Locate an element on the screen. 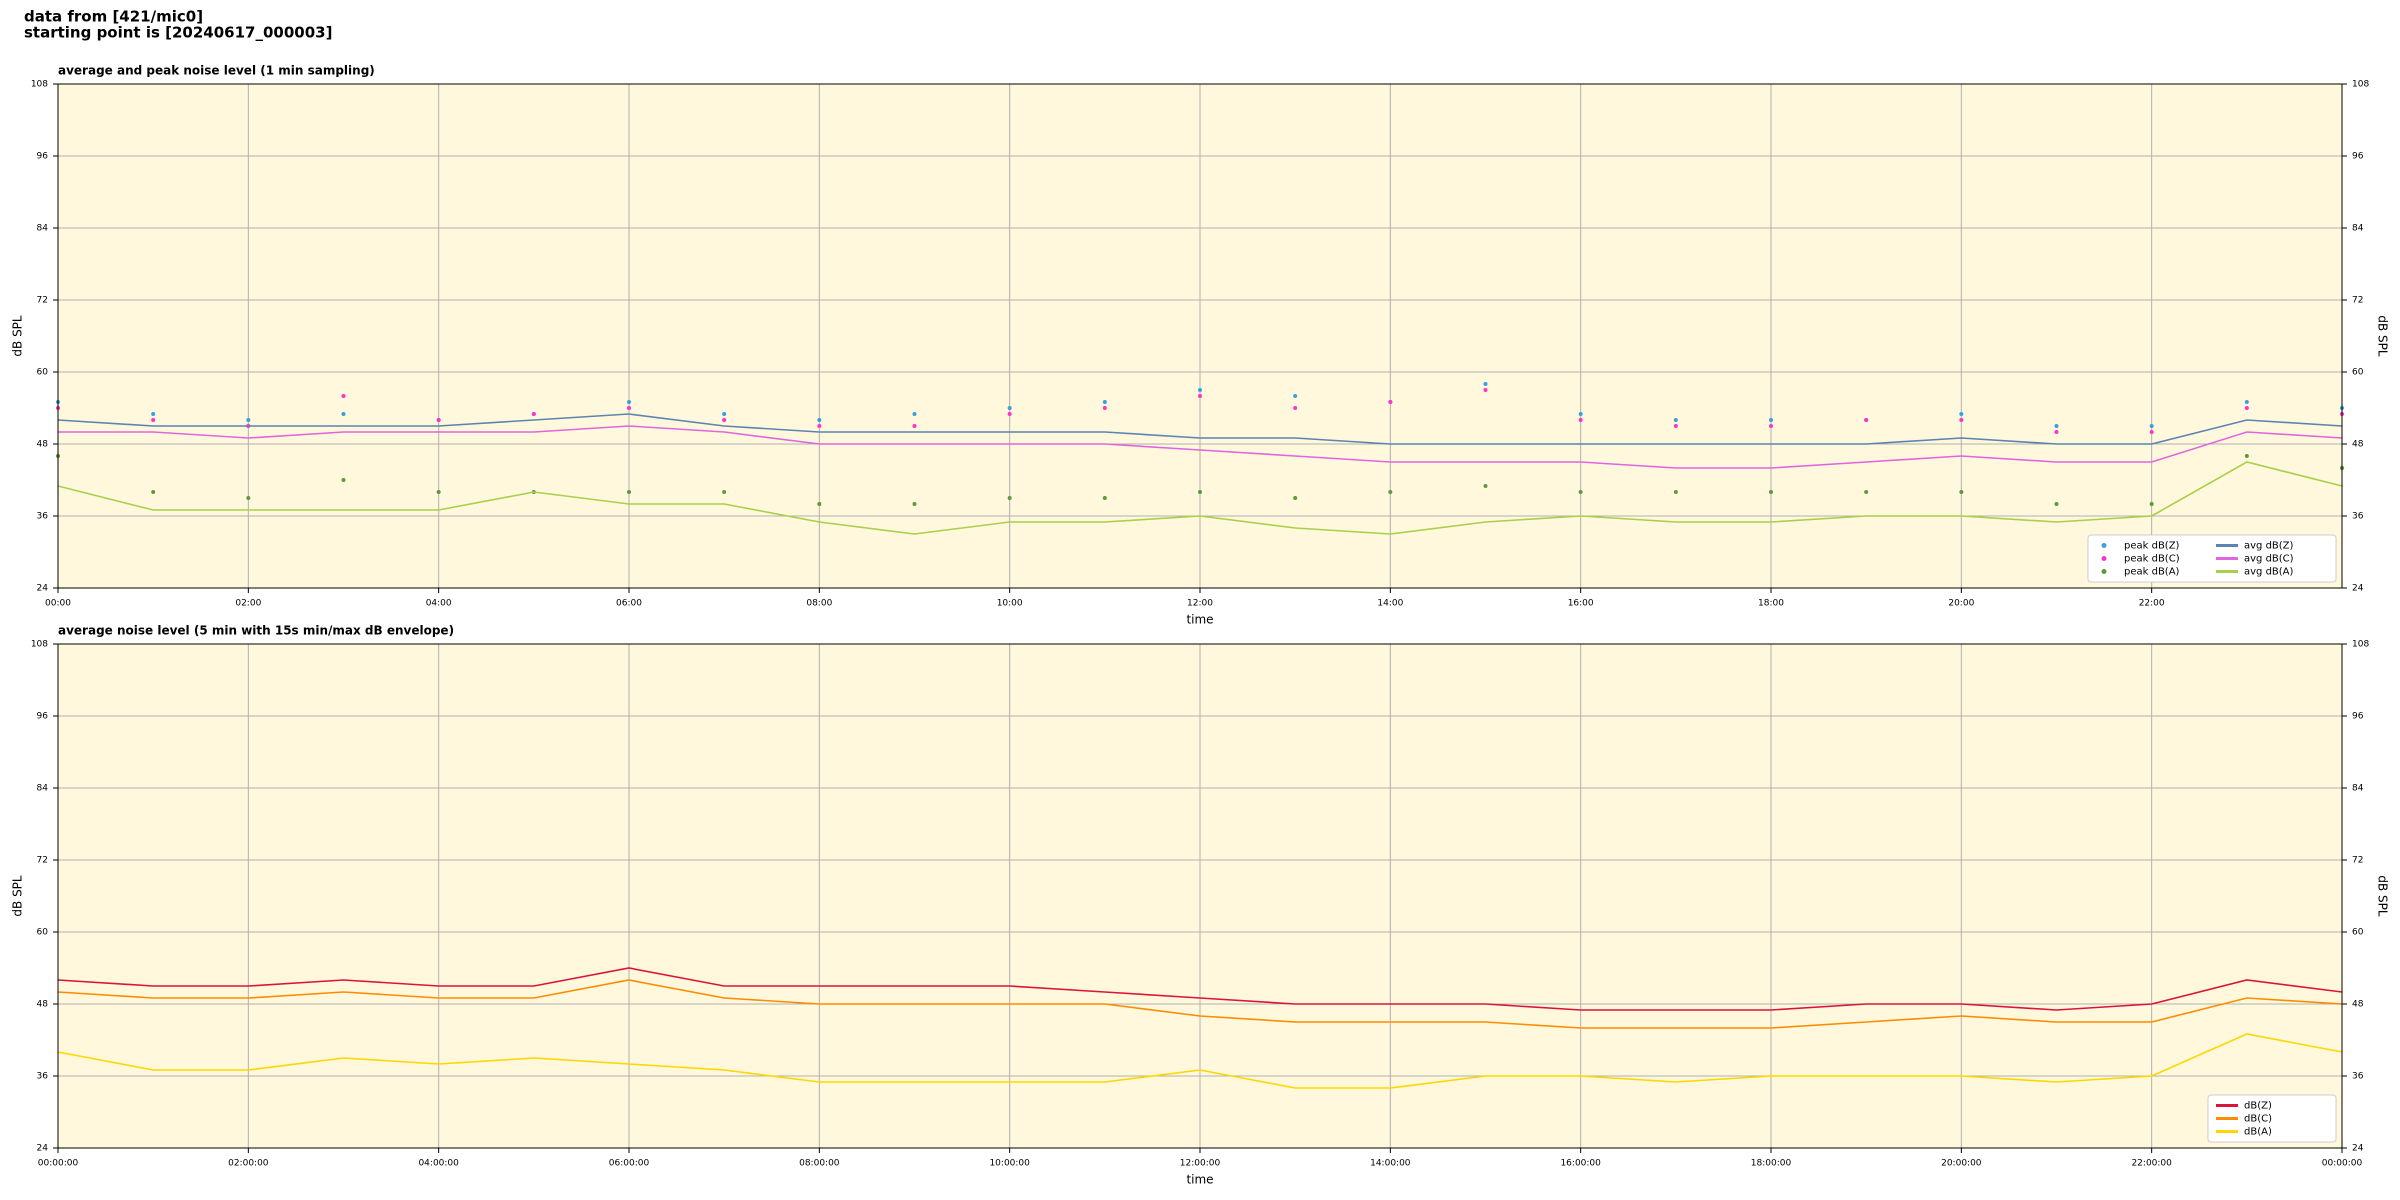  x-tick-label: 08:00:00 is located at coordinates (819, 1164).